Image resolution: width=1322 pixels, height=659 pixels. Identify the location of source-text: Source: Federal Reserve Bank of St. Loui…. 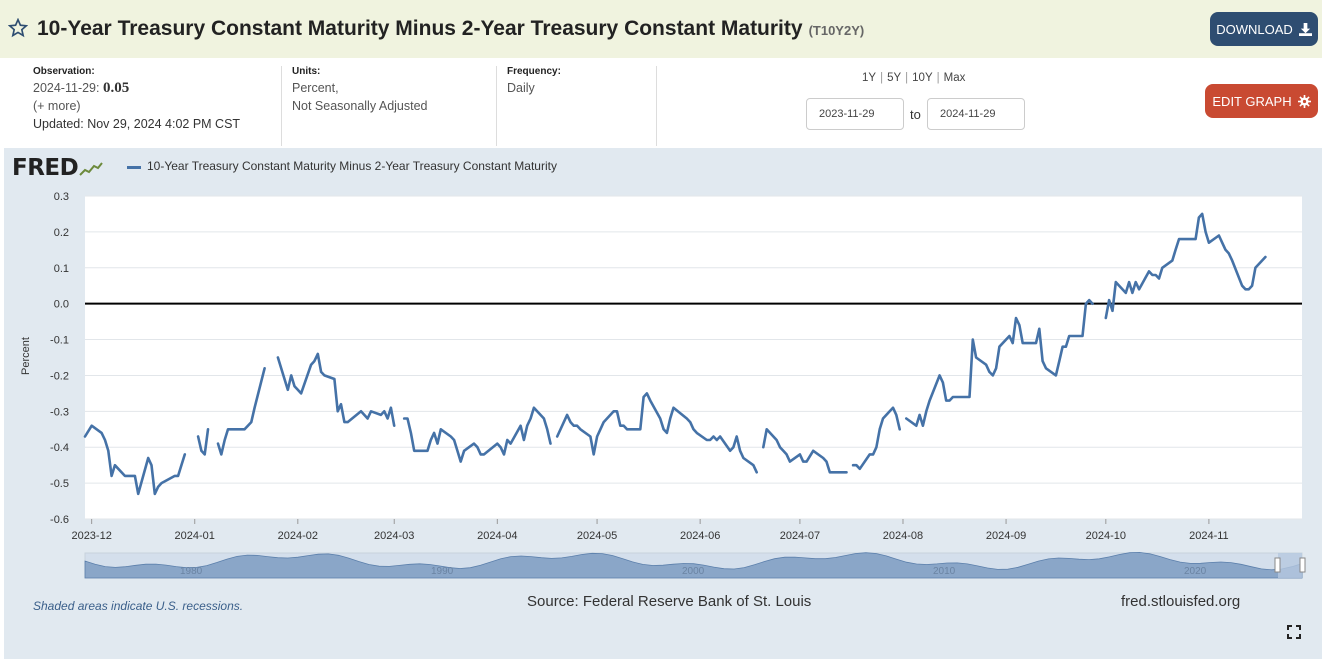
(669, 601).